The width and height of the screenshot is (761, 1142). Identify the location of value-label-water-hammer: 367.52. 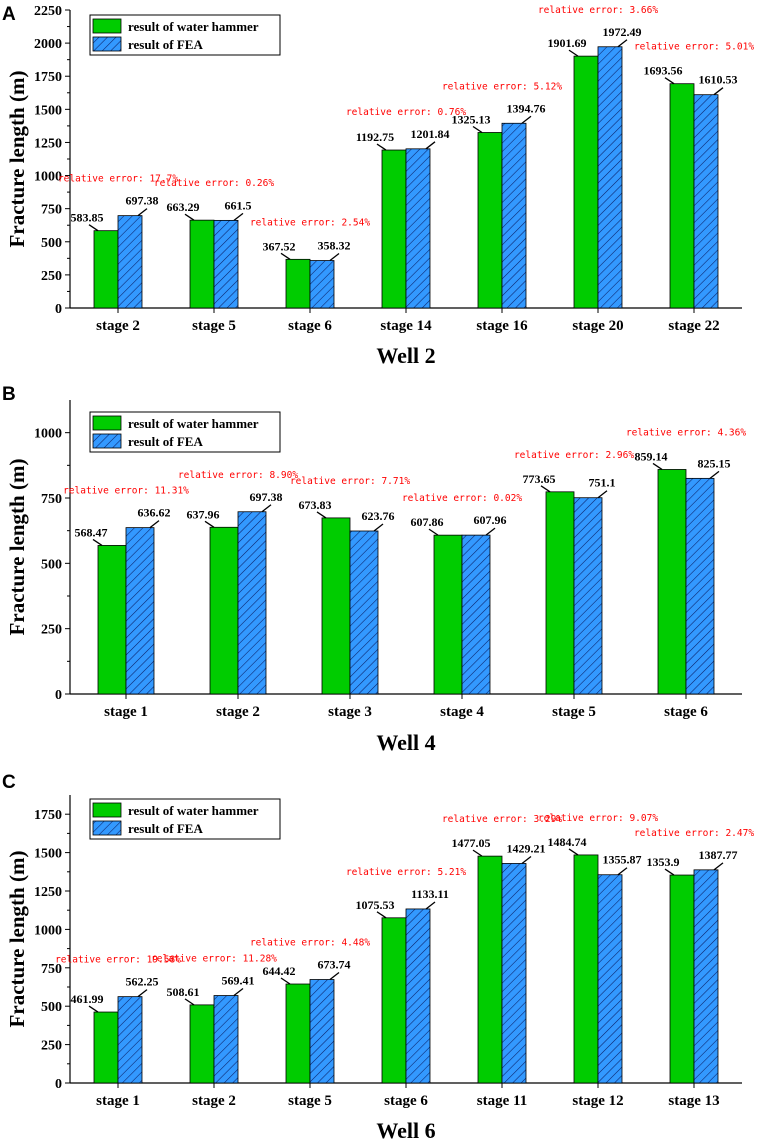
(279, 246).